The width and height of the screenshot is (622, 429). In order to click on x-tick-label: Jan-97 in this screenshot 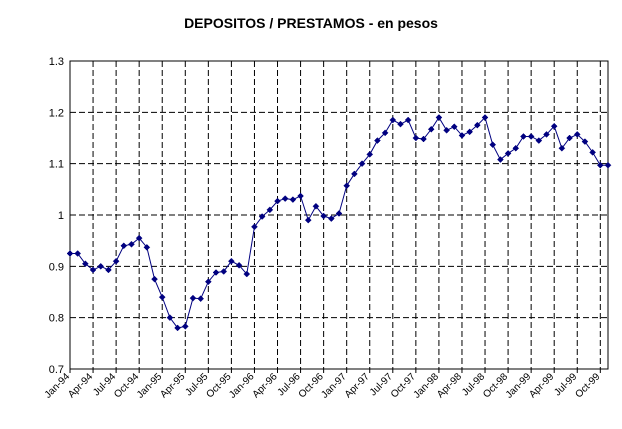, I will do `click(334, 386)`.